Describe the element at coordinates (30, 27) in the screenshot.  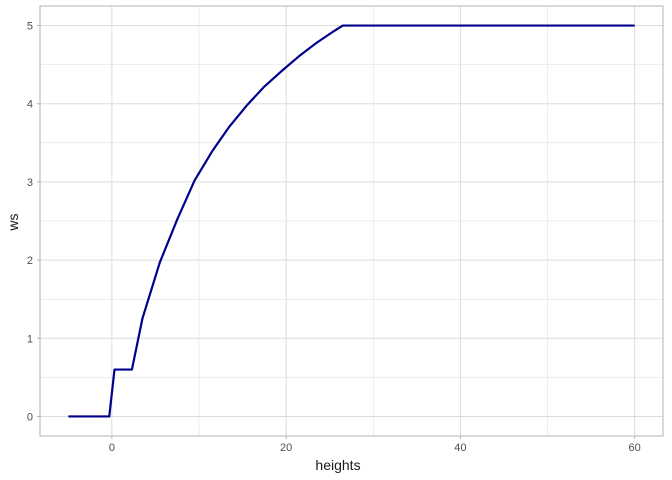
I see `y-tick-label: 5` at that location.